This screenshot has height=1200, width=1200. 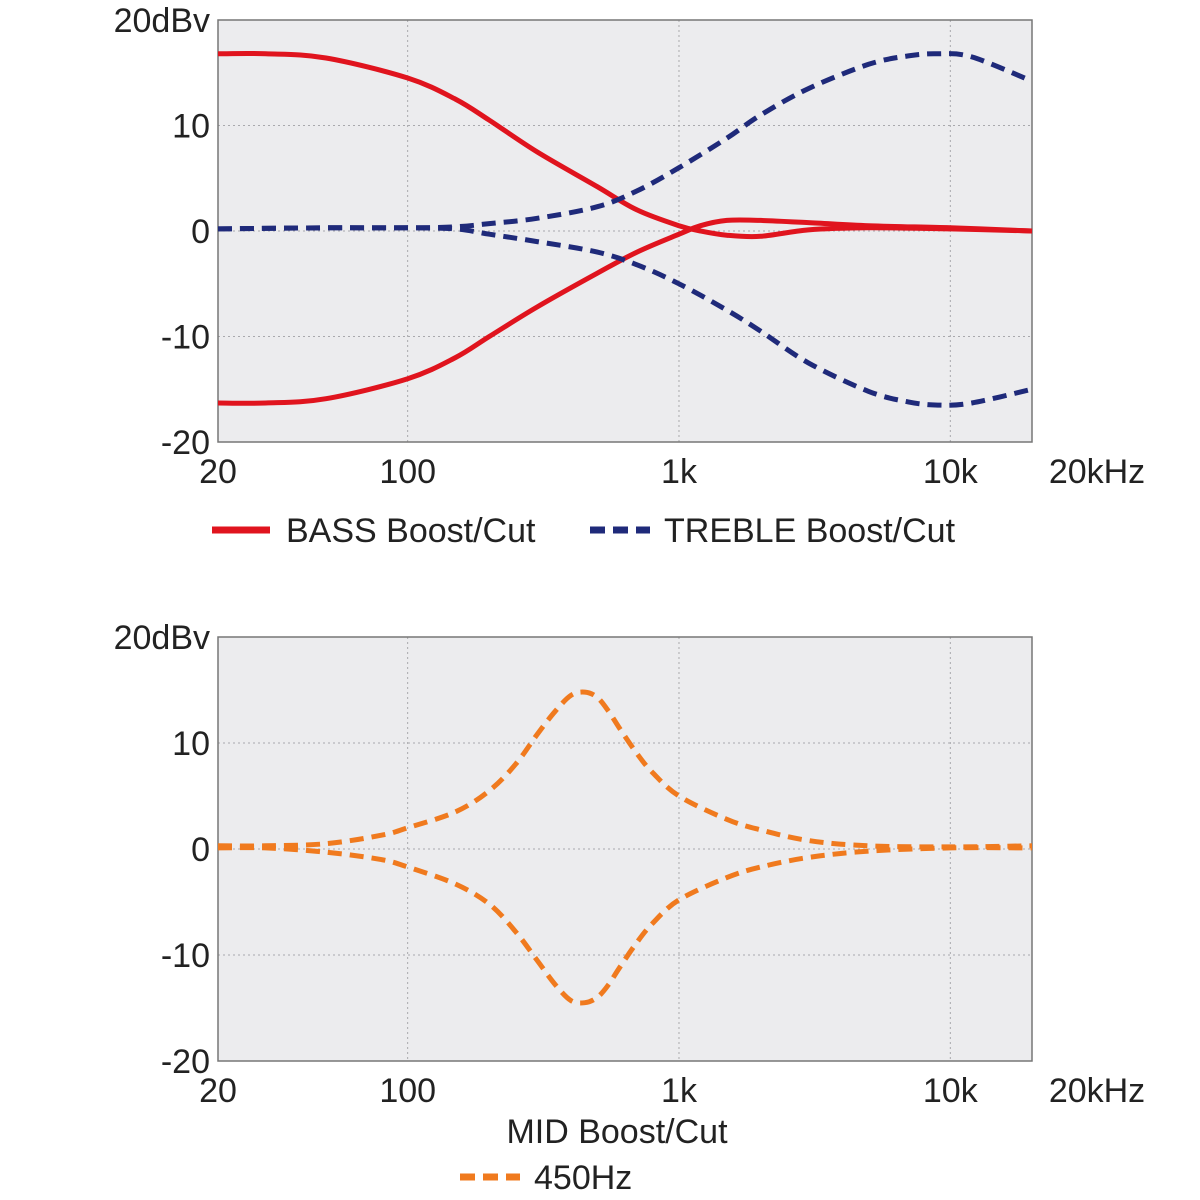 I want to click on legend-label-treble: TREBLE Boost/Cut, so click(x=810, y=531).